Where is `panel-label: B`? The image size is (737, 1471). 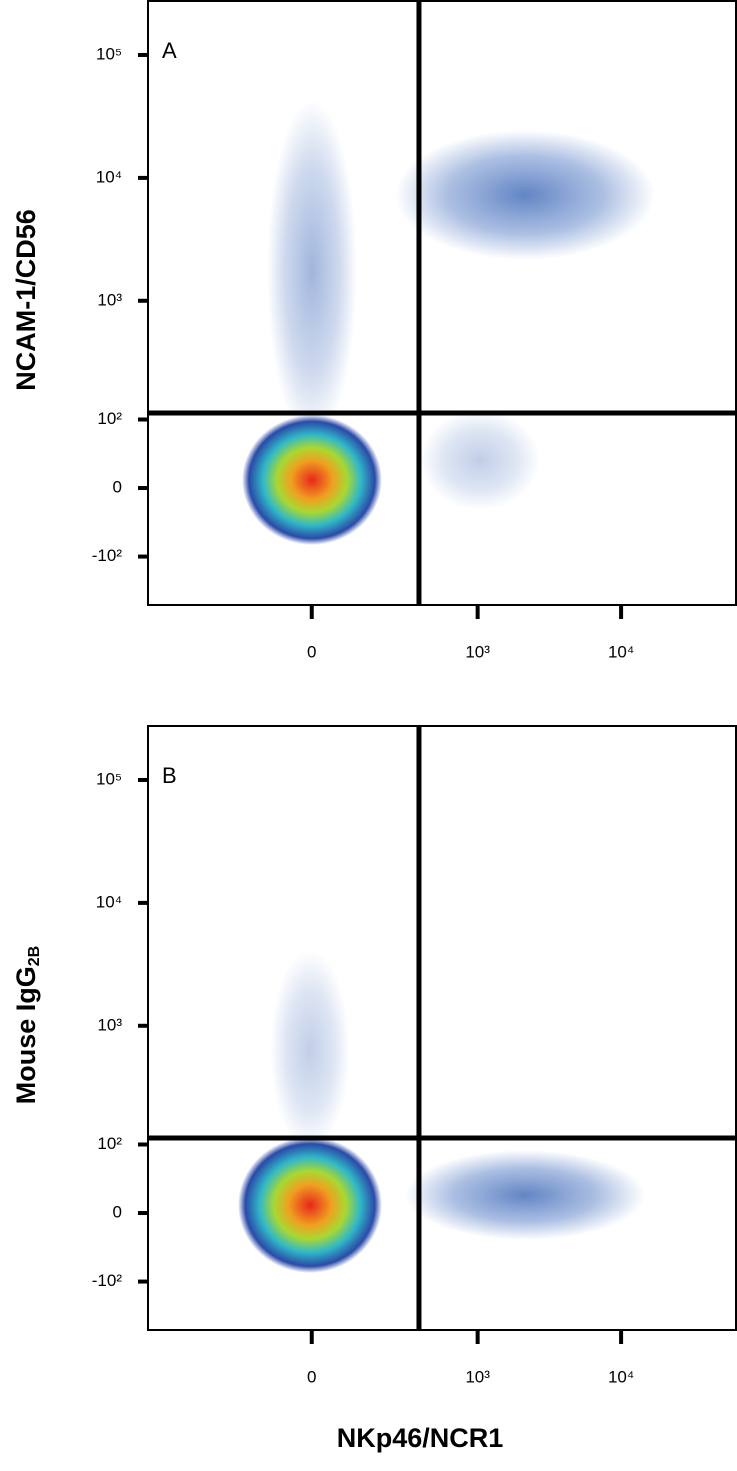 panel-label: B is located at coordinates (169, 775).